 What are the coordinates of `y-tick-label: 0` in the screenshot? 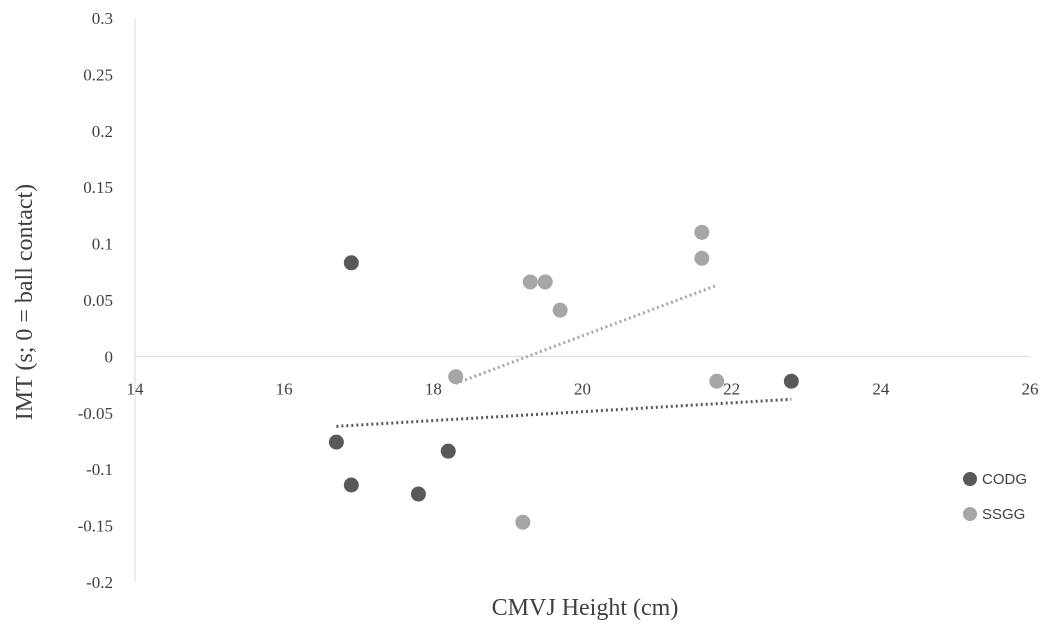 It's located at (109, 356).